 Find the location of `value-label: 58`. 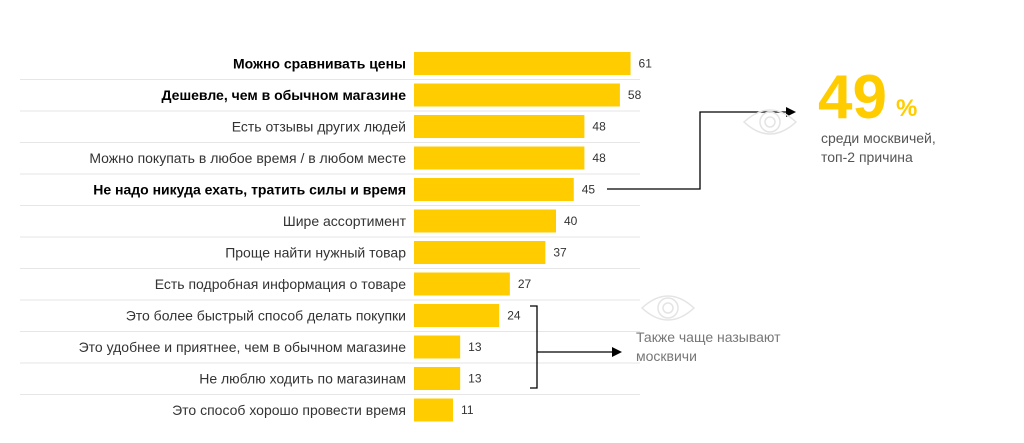

value-label: 58 is located at coordinates (635, 95).